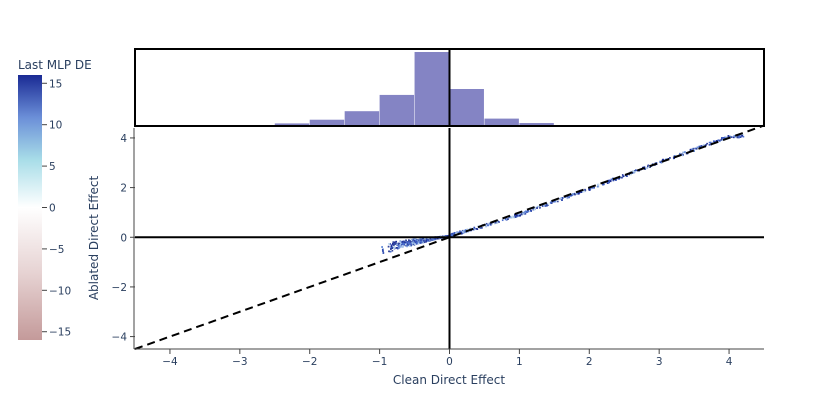 The width and height of the screenshot is (830, 415). Describe the element at coordinates (55, 65) in the screenshot. I see `colorbar-title: Last MLP DE` at that location.